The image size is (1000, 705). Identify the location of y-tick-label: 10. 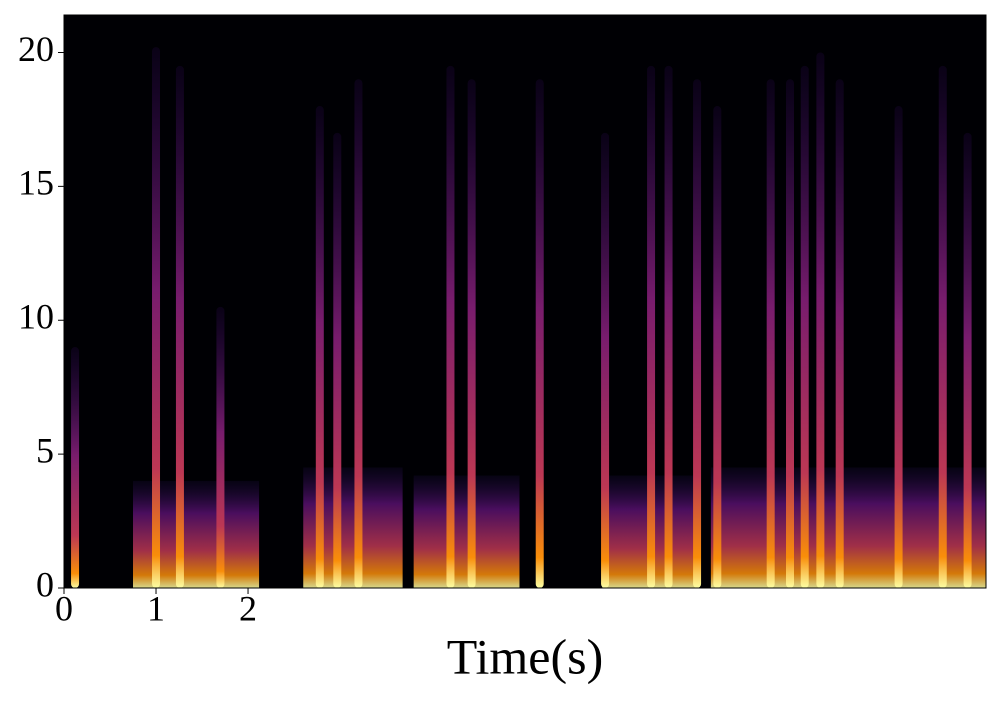
(36, 317).